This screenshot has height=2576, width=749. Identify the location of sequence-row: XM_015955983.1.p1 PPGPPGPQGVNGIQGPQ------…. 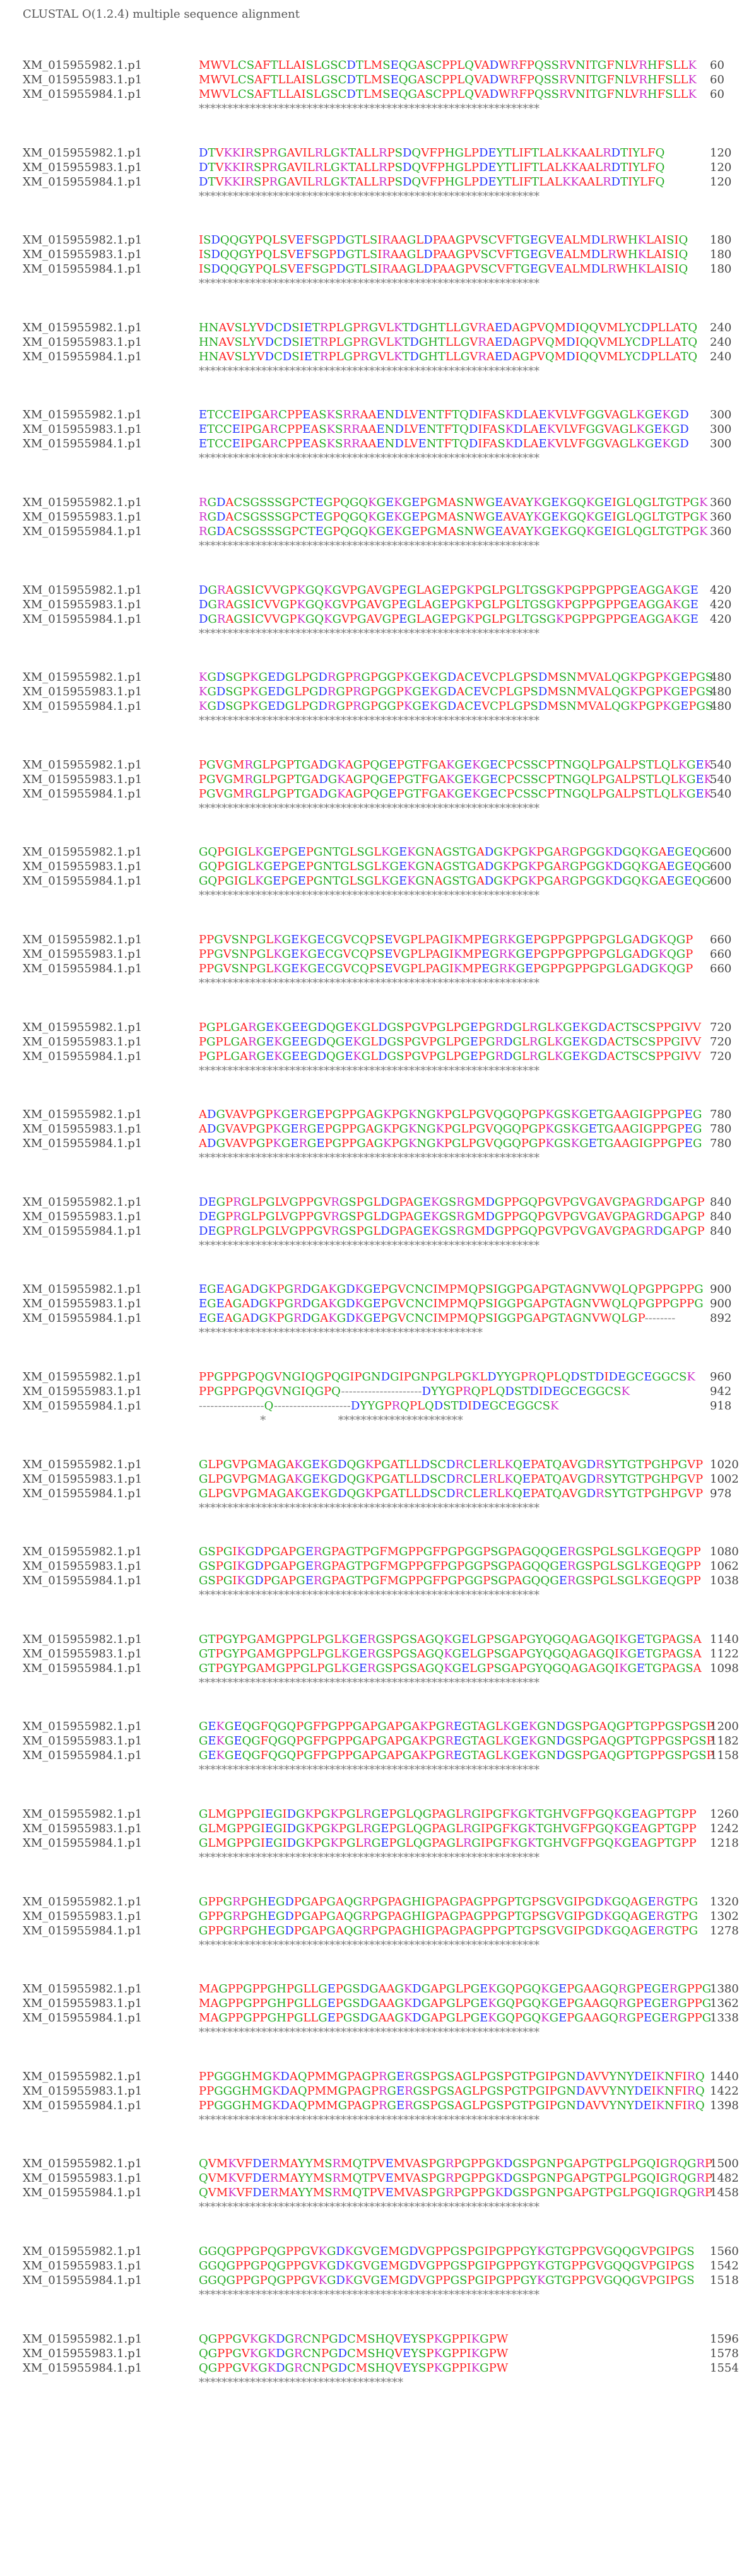
(377, 1391).